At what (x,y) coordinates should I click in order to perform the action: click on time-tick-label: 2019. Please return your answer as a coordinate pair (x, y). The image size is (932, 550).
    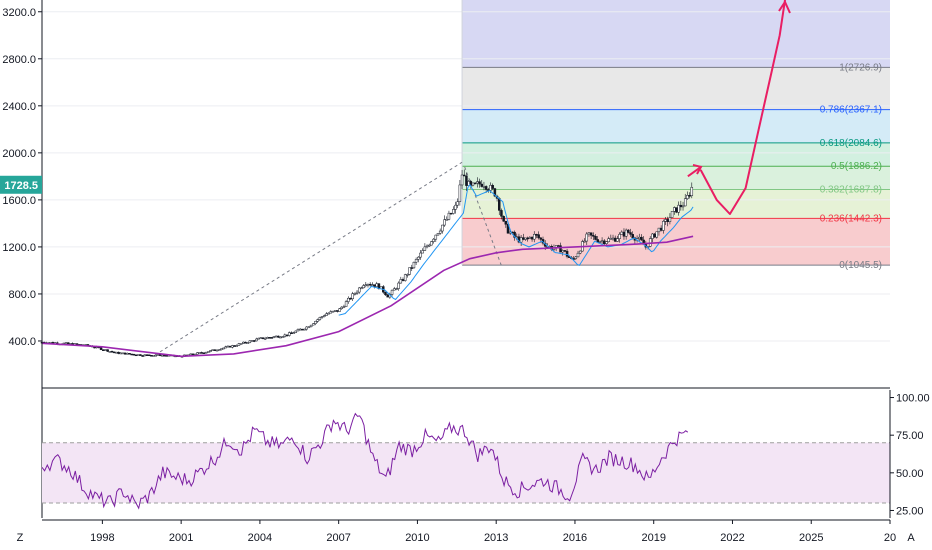
    Looking at the image, I should click on (653, 538).